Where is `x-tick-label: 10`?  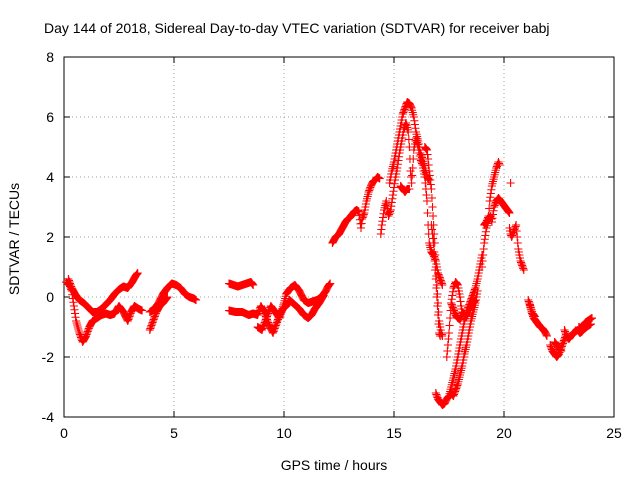
x-tick-label: 10 is located at coordinates (284, 433).